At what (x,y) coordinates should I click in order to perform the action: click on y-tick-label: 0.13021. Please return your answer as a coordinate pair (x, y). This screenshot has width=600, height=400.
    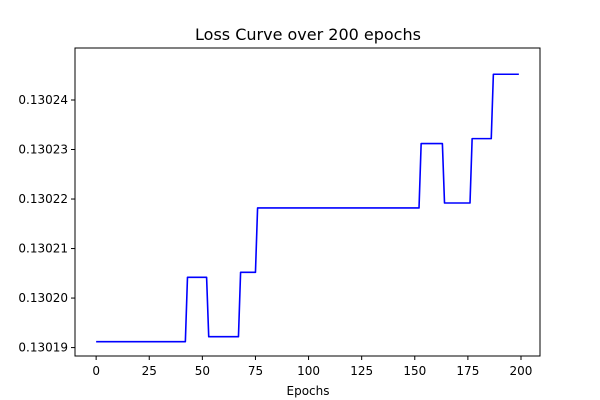
    Looking at the image, I should click on (43, 249).